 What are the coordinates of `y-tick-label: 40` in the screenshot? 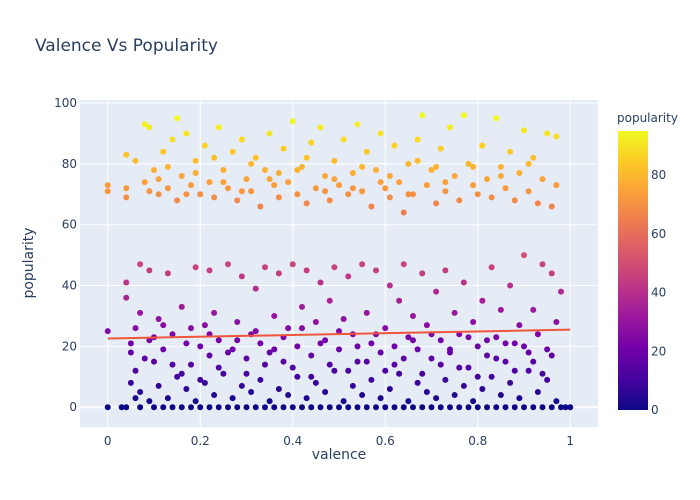 It's located at (69, 286).